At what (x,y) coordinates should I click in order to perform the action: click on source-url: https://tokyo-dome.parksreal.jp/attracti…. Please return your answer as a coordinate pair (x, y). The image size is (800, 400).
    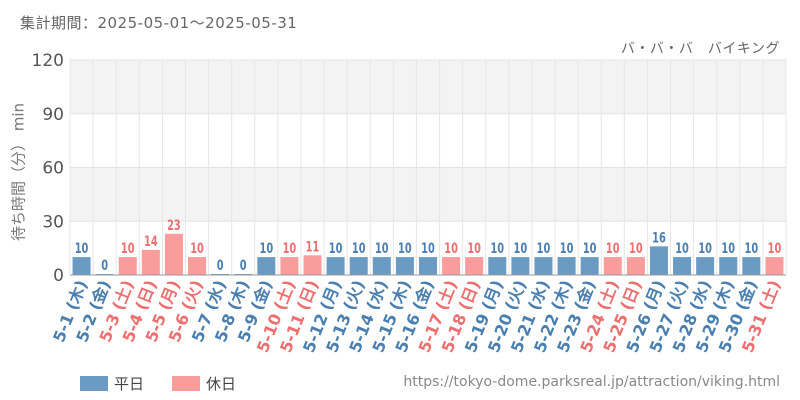
    Looking at the image, I should click on (591, 382).